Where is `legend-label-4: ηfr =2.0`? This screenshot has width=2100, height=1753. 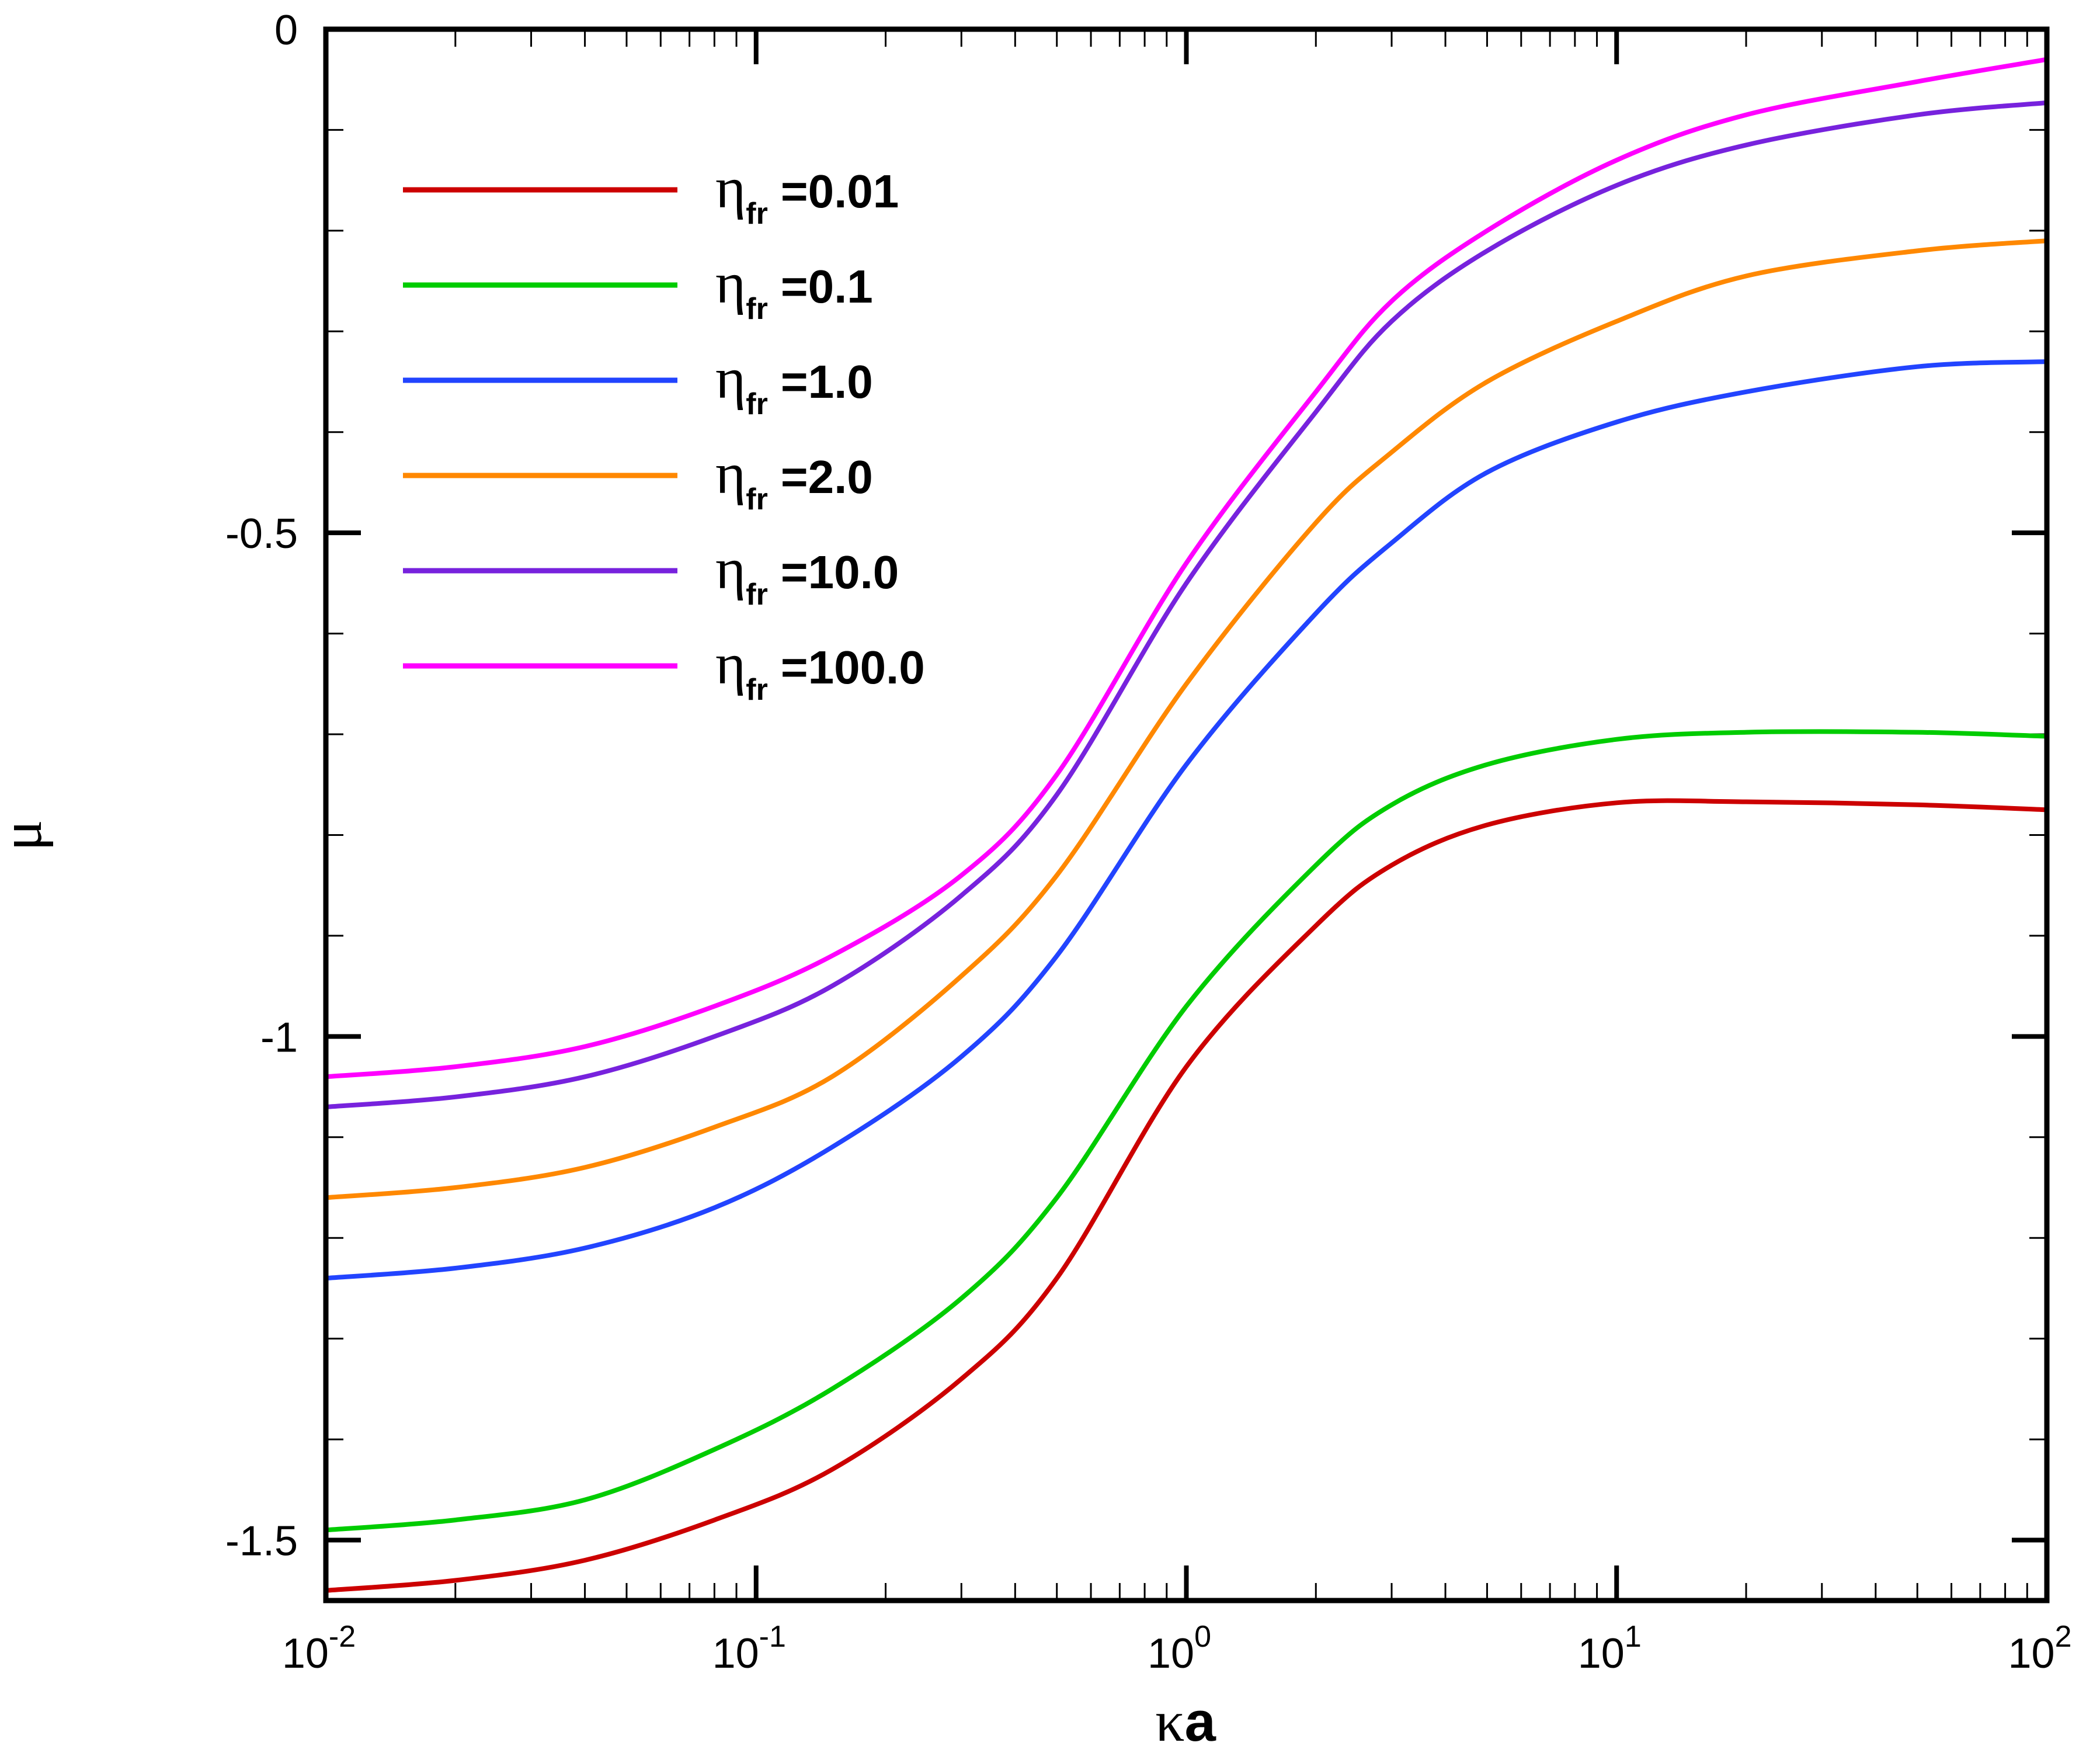 legend-label-4: ηfr =2.0 is located at coordinates (794, 479).